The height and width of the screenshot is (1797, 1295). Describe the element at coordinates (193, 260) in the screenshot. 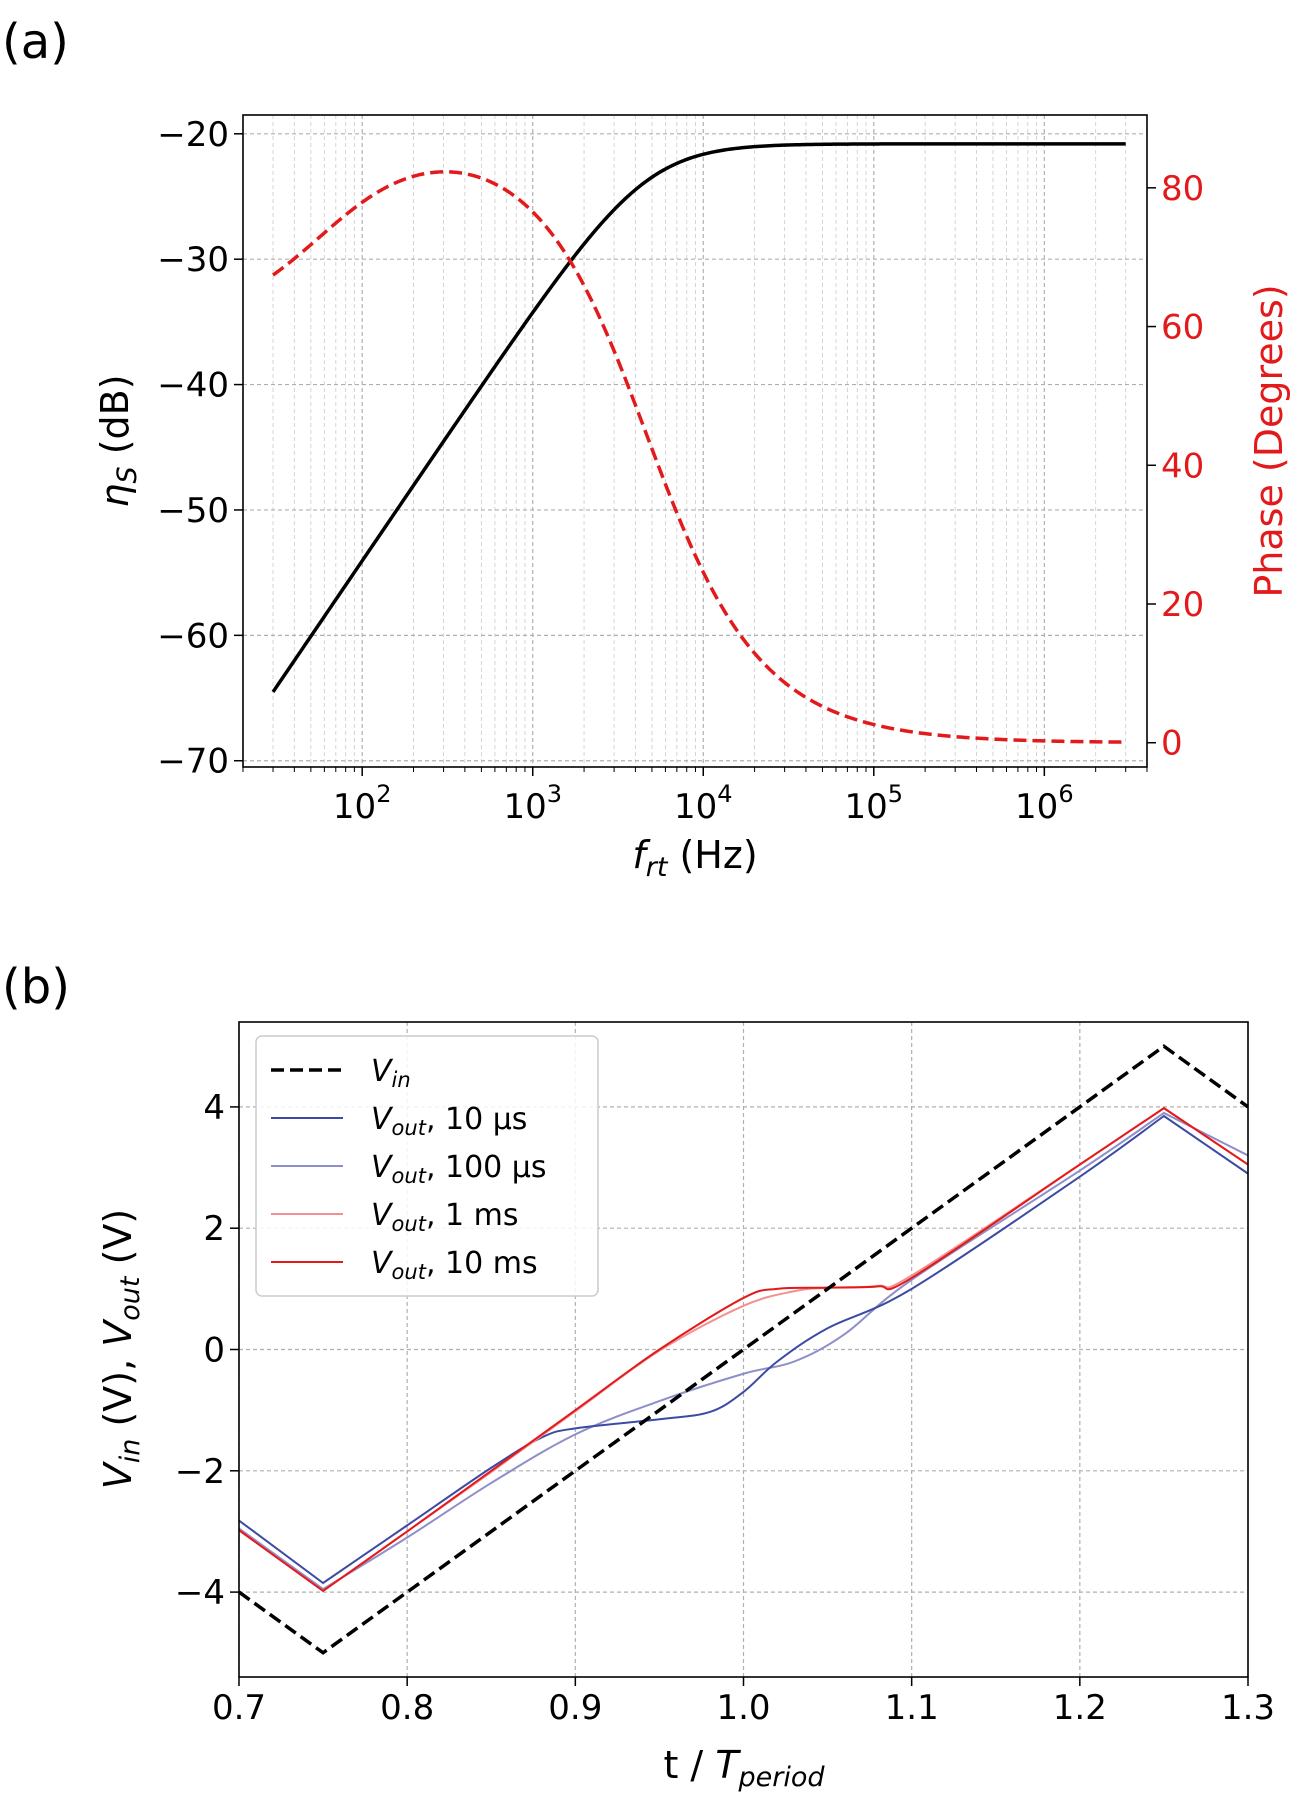

I see `y-left-tick-label: −30` at that location.